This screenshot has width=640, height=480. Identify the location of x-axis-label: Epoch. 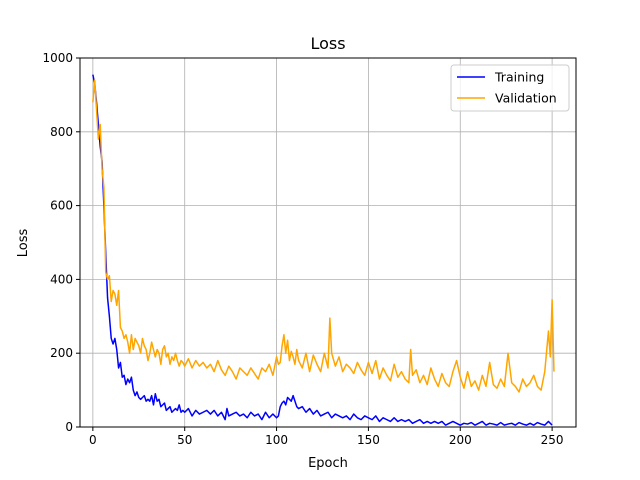
(328, 463).